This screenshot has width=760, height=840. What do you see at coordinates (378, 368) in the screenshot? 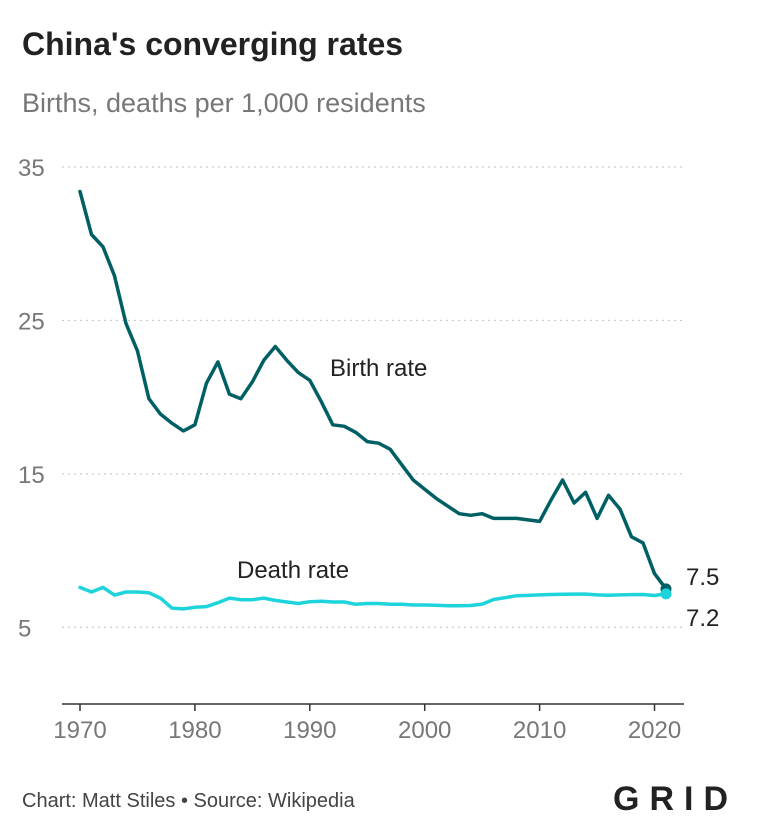
I see `birth-rate-label: Birth rate` at bounding box center [378, 368].